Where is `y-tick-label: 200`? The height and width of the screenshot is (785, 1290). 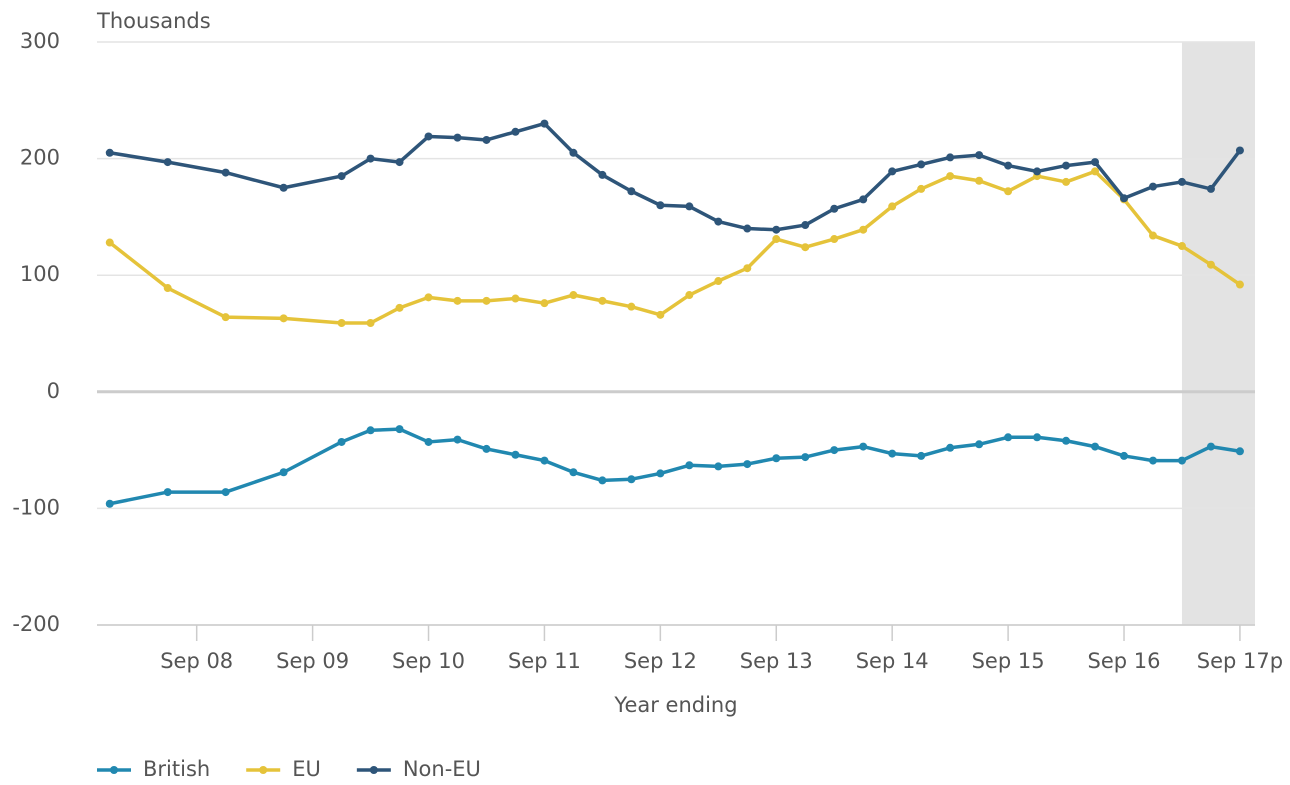 y-tick-label: 200 is located at coordinates (40, 158).